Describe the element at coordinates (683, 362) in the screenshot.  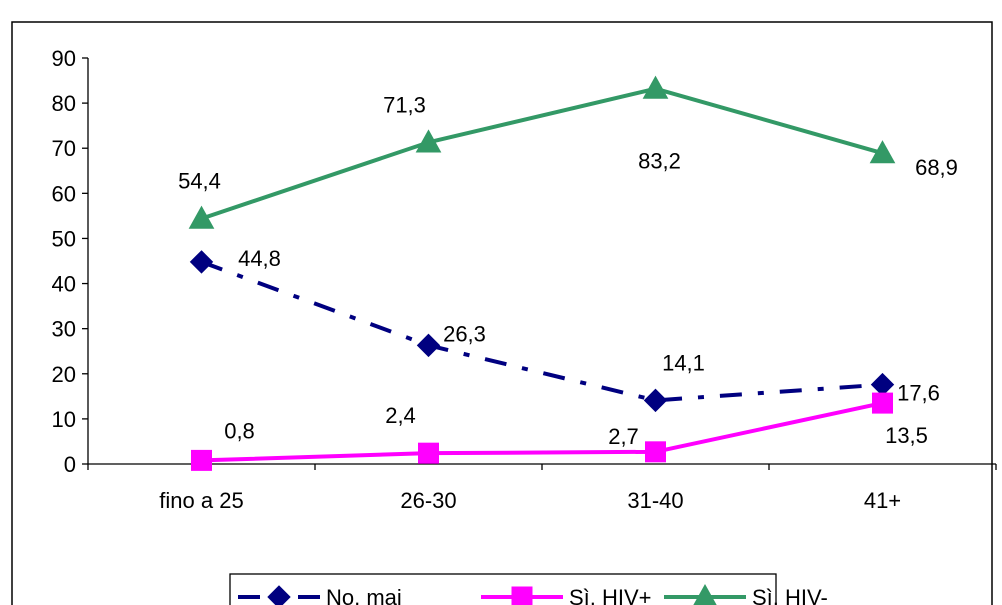
I see `data-label: 14,1` at that location.